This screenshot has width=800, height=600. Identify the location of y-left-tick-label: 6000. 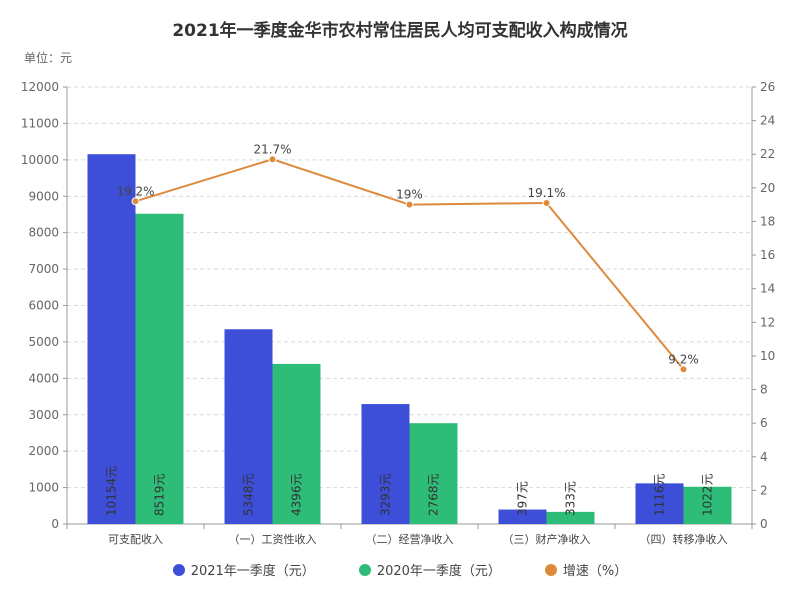
(43, 306).